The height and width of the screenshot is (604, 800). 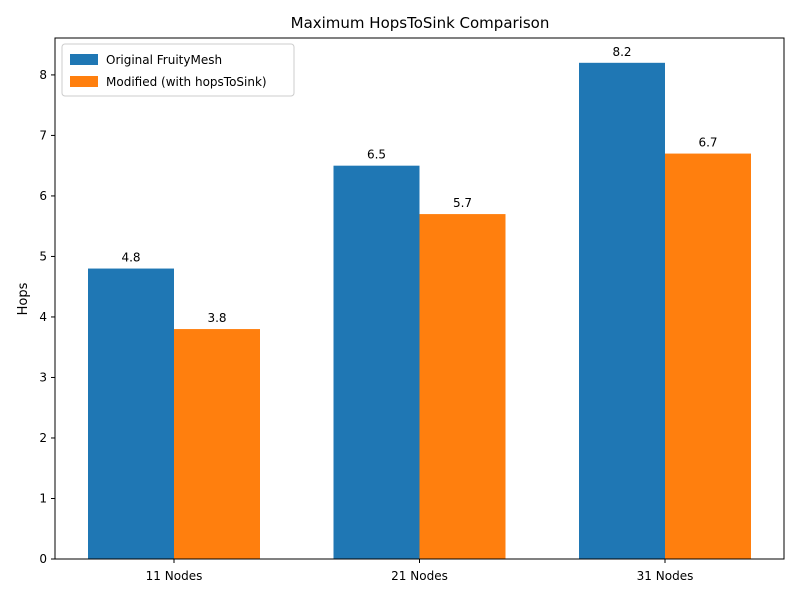 I want to click on x-tick-label: 11 Nodes, so click(x=174, y=576).